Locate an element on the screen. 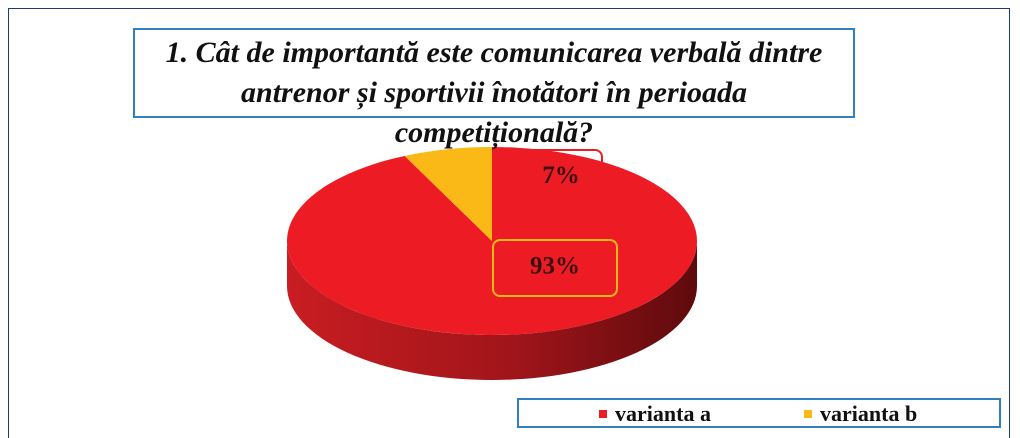  legend-entry: varianta b is located at coordinates (860, 414).